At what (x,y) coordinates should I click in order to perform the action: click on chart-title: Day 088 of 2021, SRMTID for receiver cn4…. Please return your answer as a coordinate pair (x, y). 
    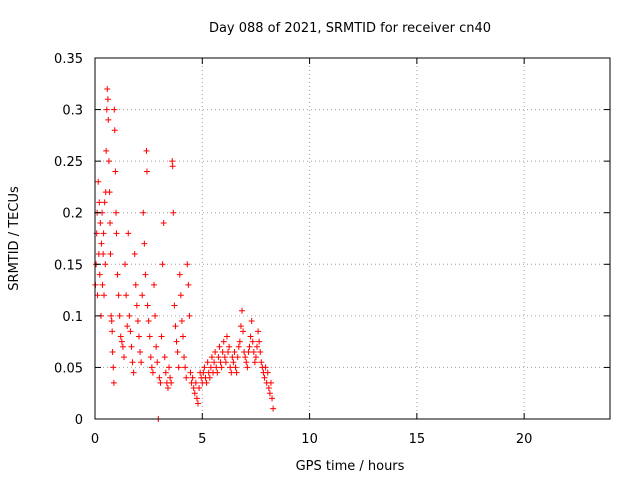
    Looking at the image, I should click on (350, 28).